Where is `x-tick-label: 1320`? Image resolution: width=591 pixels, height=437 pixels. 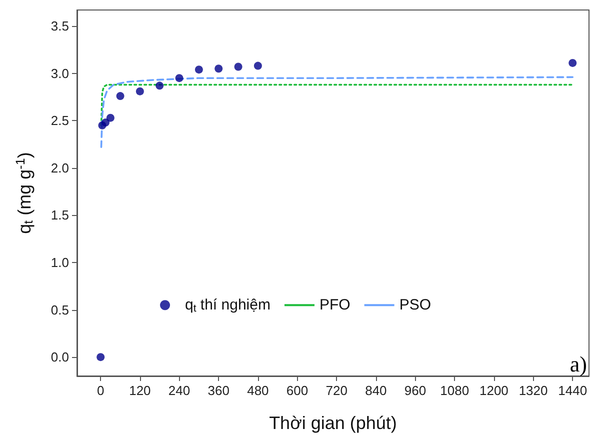
x-tick-label: 1320 is located at coordinates (533, 390).